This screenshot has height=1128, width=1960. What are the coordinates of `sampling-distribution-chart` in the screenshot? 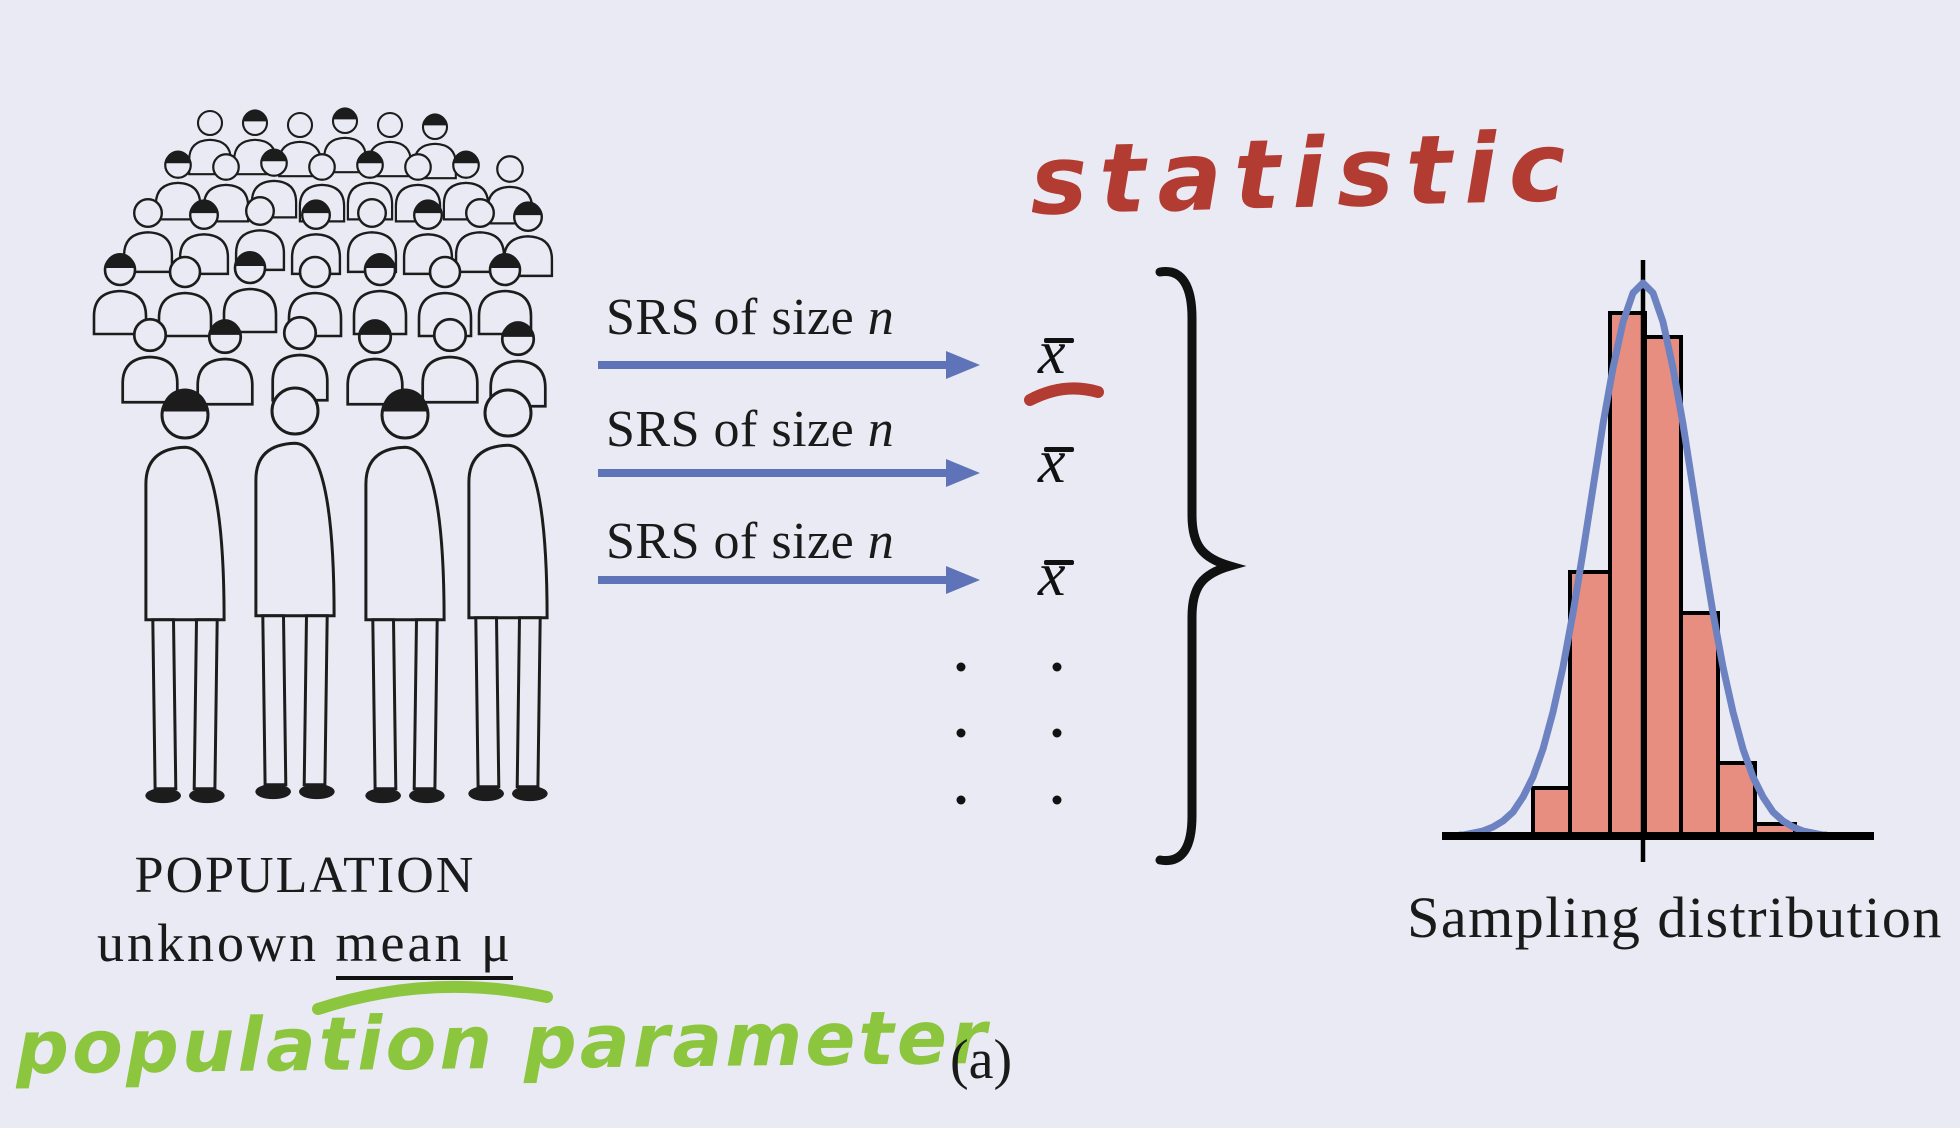 It's located at (1658, 561).